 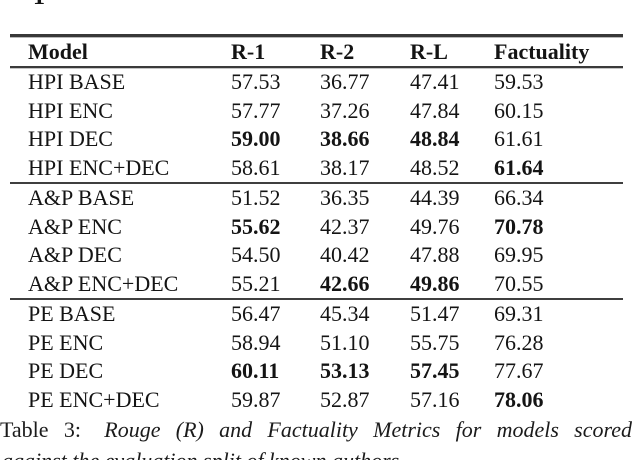 I want to click on model-name: A&P BASE, so click(x=81, y=197).